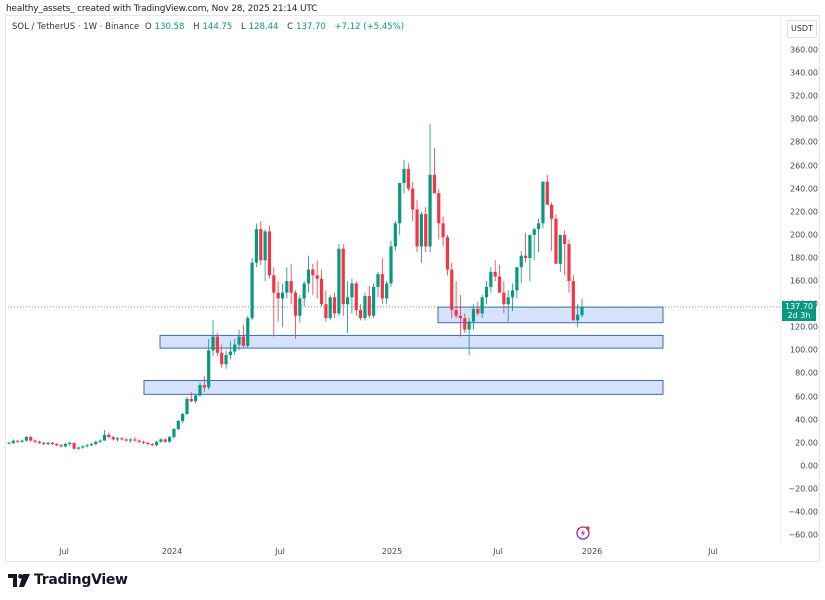 The image size is (825, 600). Describe the element at coordinates (81, 580) in the screenshot. I see `tradingview-logo-text: TradingView` at that location.